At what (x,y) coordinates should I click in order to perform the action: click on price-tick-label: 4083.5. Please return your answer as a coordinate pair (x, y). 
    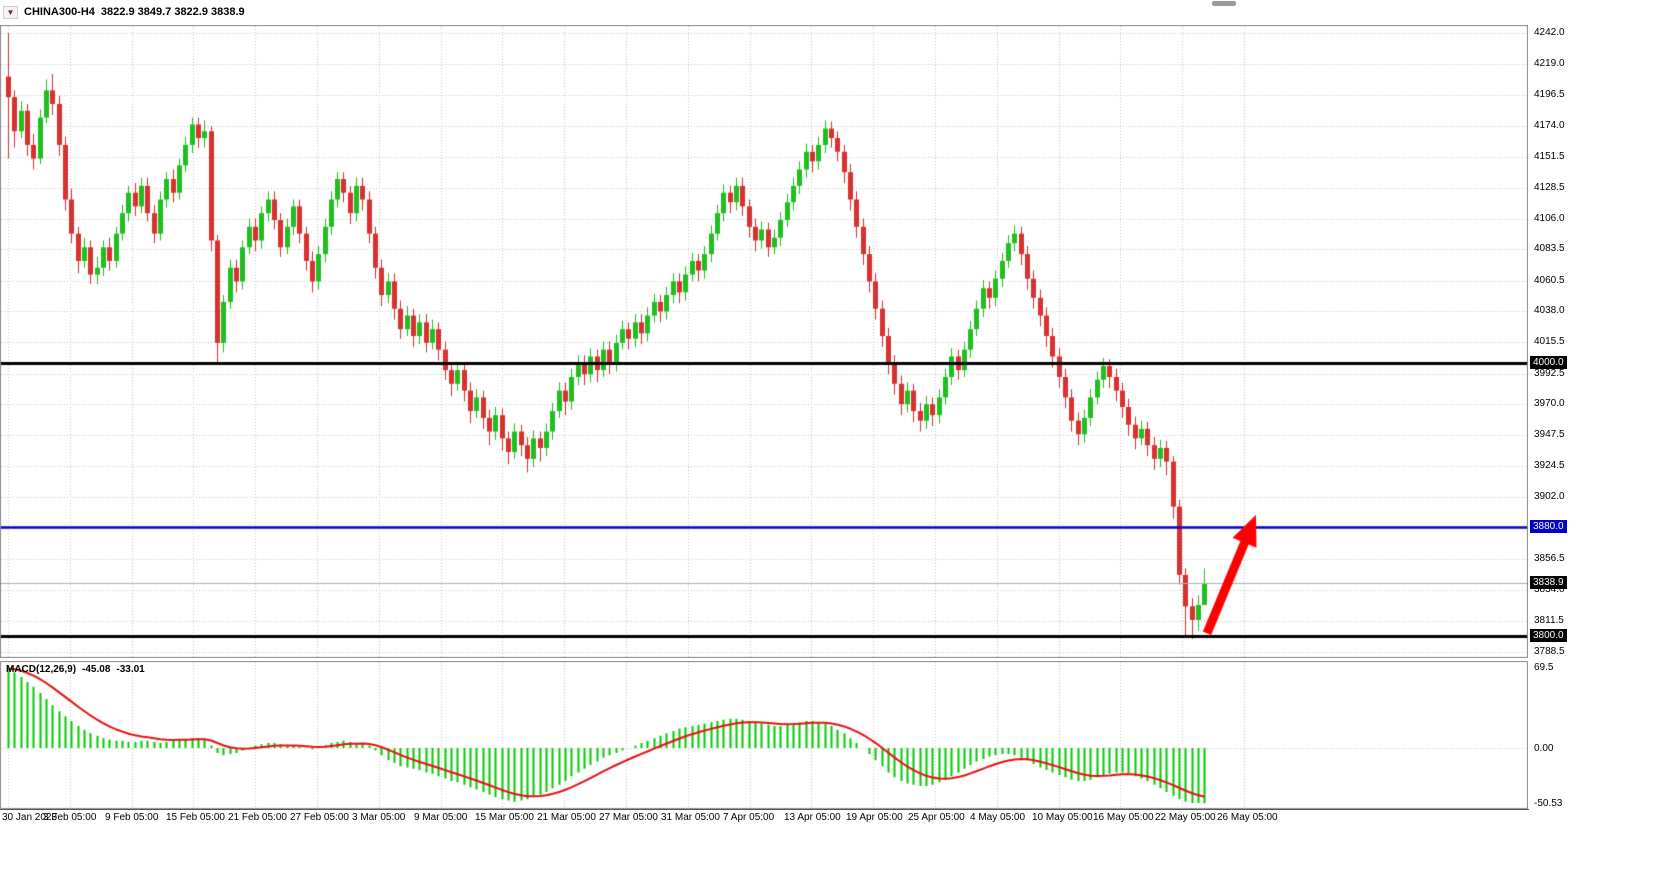
    Looking at the image, I should click on (1549, 248).